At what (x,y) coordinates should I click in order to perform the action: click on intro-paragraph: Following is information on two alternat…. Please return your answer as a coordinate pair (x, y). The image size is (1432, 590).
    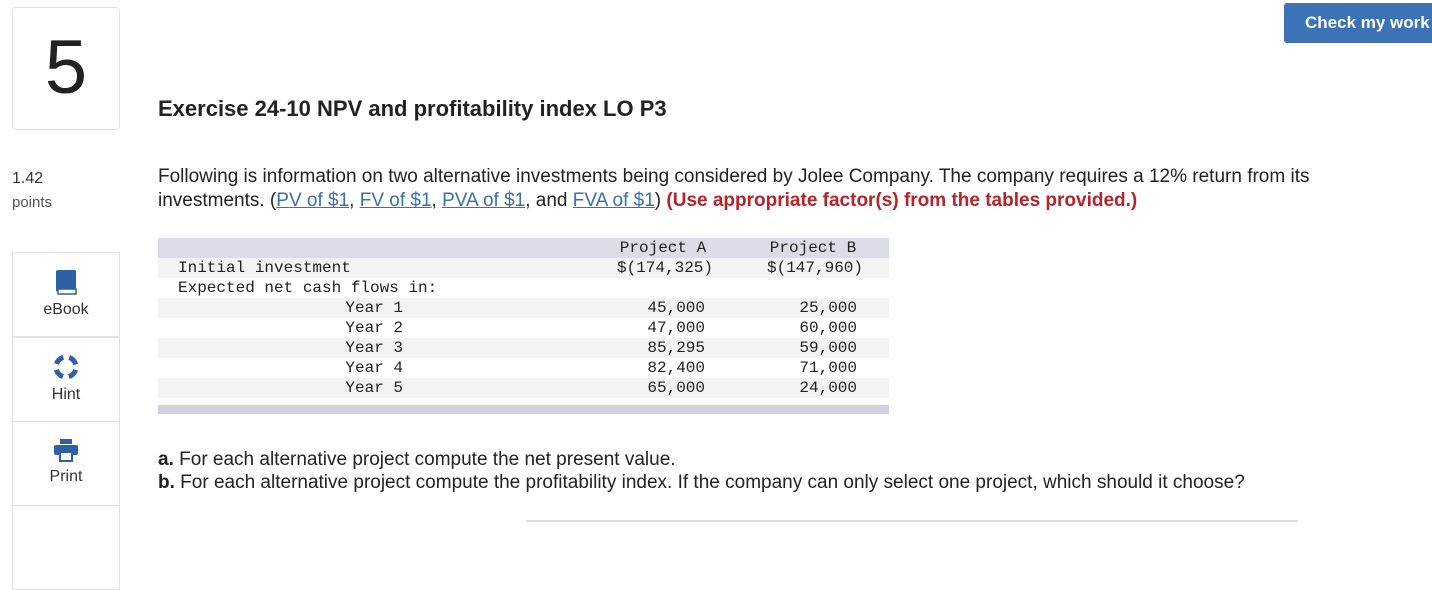
    Looking at the image, I should click on (785, 189).